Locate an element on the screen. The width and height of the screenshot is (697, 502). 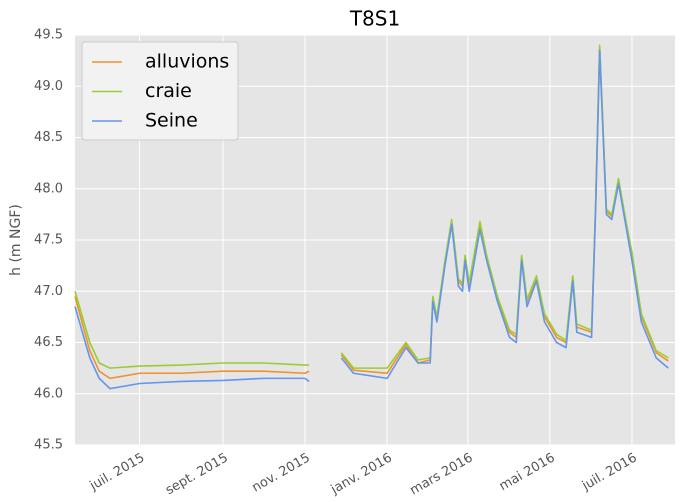
x-tick-label: nov. 2015 is located at coordinates (281, 473).